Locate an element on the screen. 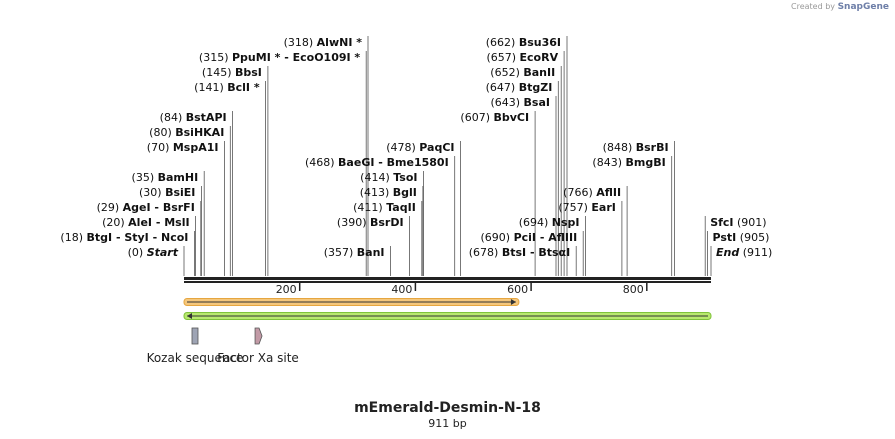  site-label-bsrbi: (848) BsrBI is located at coordinates (636, 147).